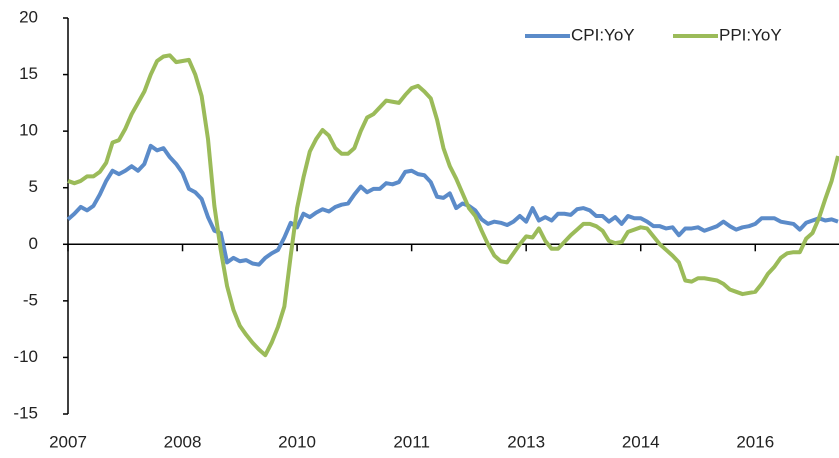  I want to click on y-tick-label: 15, so click(28, 73).